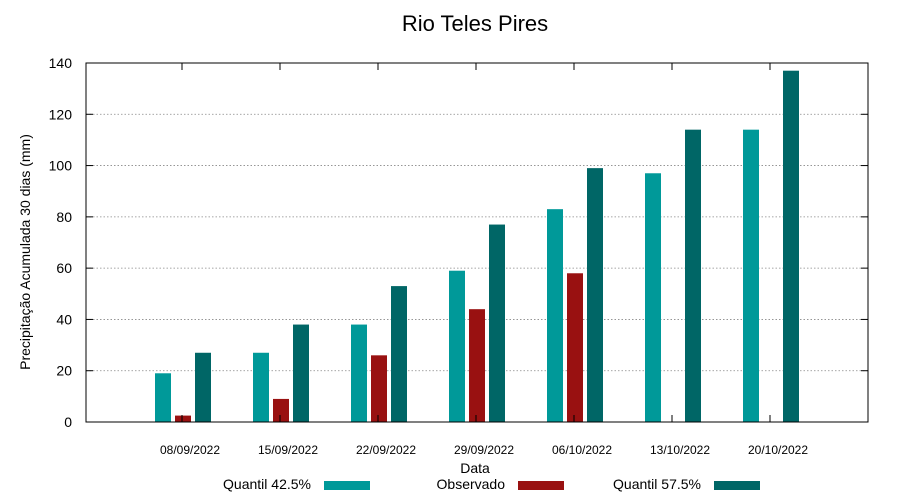 The image size is (900, 500). Describe the element at coordinates (471, 484) in the screenshot. I see `legend-label: Observado` at that location.